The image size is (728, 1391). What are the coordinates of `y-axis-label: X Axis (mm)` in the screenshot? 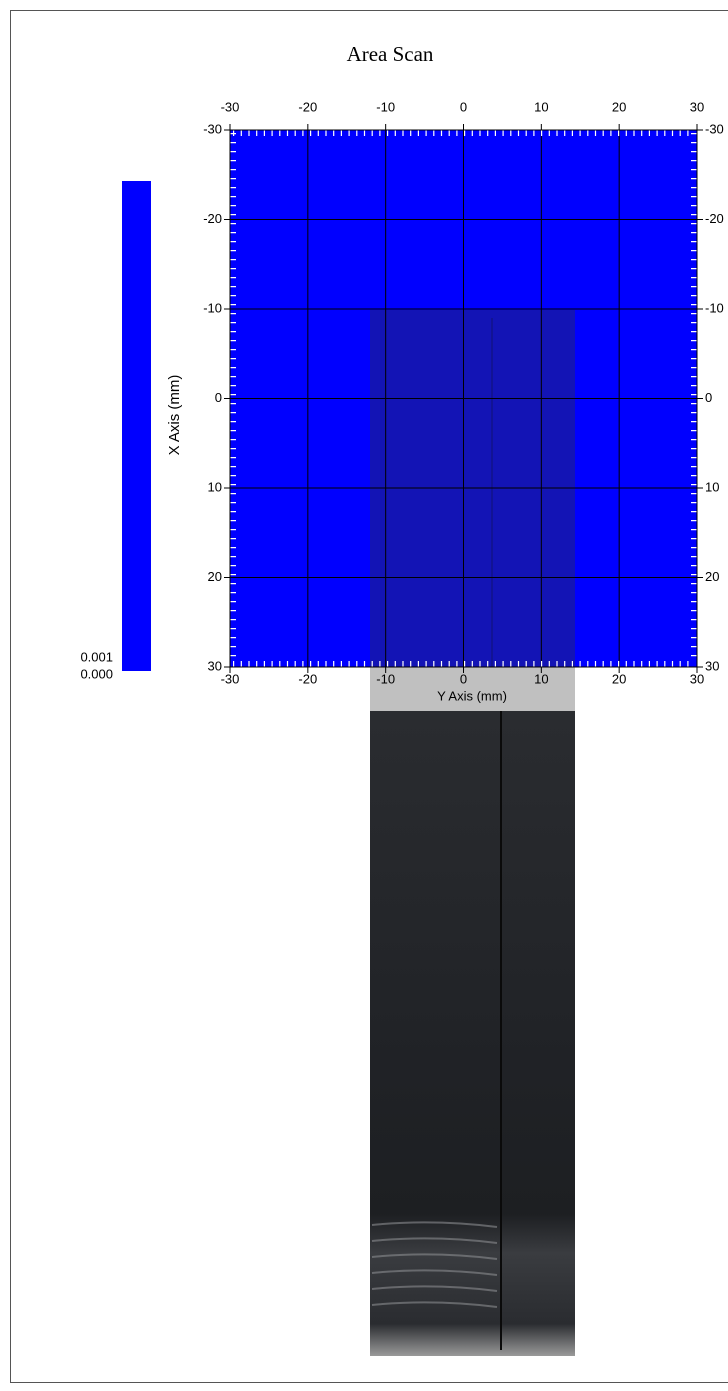 It's located at (174, 415).